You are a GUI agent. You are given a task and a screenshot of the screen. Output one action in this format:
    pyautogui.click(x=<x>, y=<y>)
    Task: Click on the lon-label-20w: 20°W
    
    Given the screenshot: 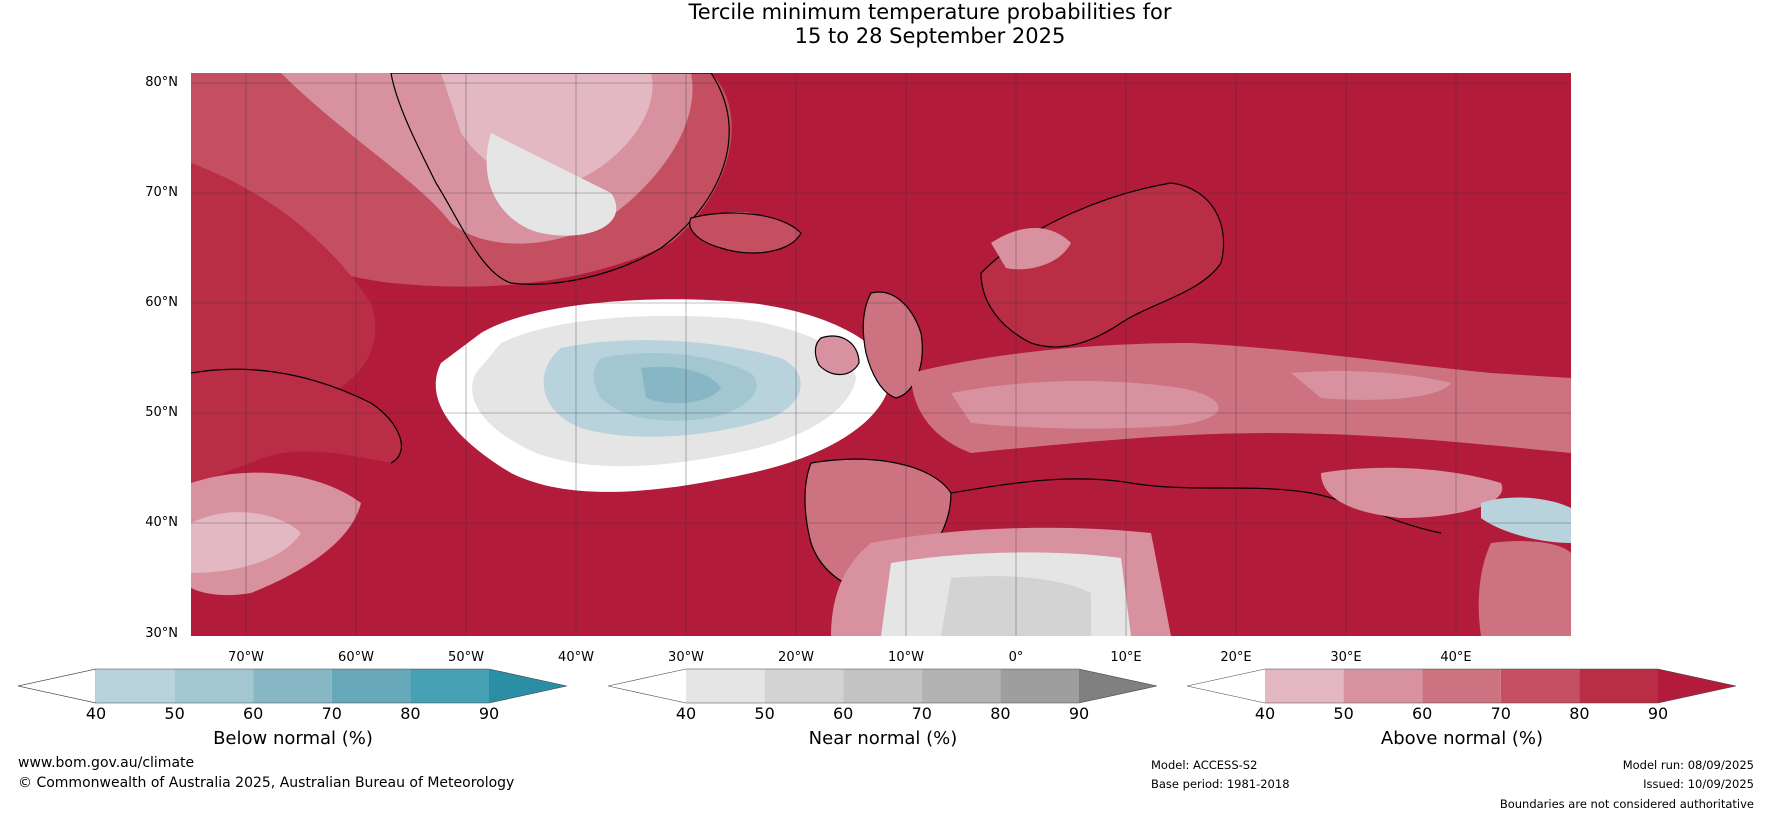 What is the action you would take?
    pyautogui.click(x=796, y=657)
    